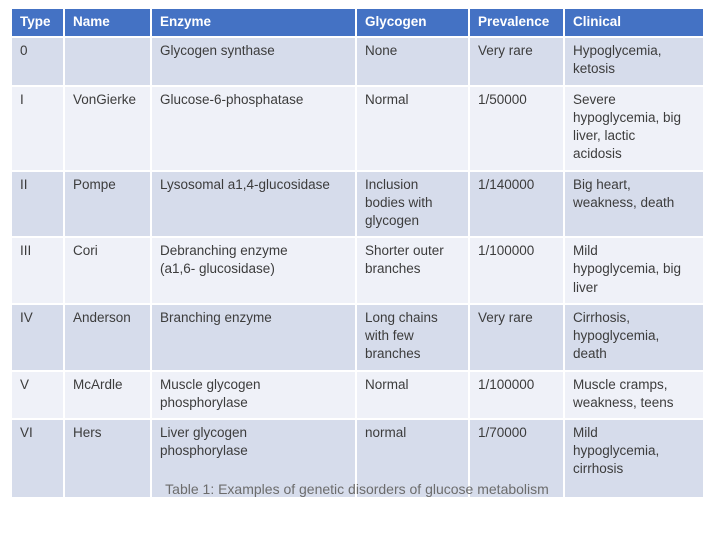  I want to click on column-header-type: Type, so click(37, 22).